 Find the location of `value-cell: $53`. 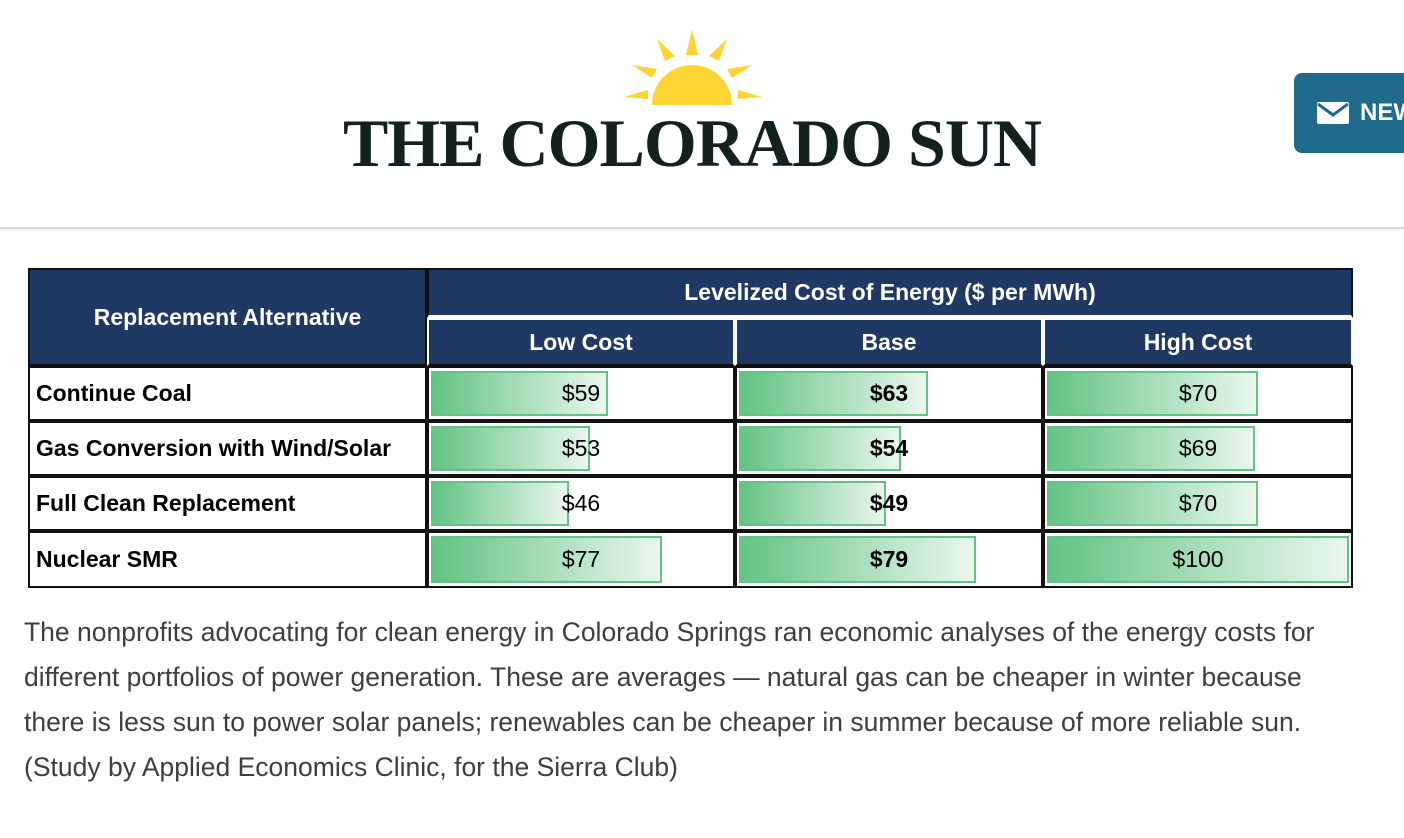

value-cell: $53 is located at coordinates (581, 448).